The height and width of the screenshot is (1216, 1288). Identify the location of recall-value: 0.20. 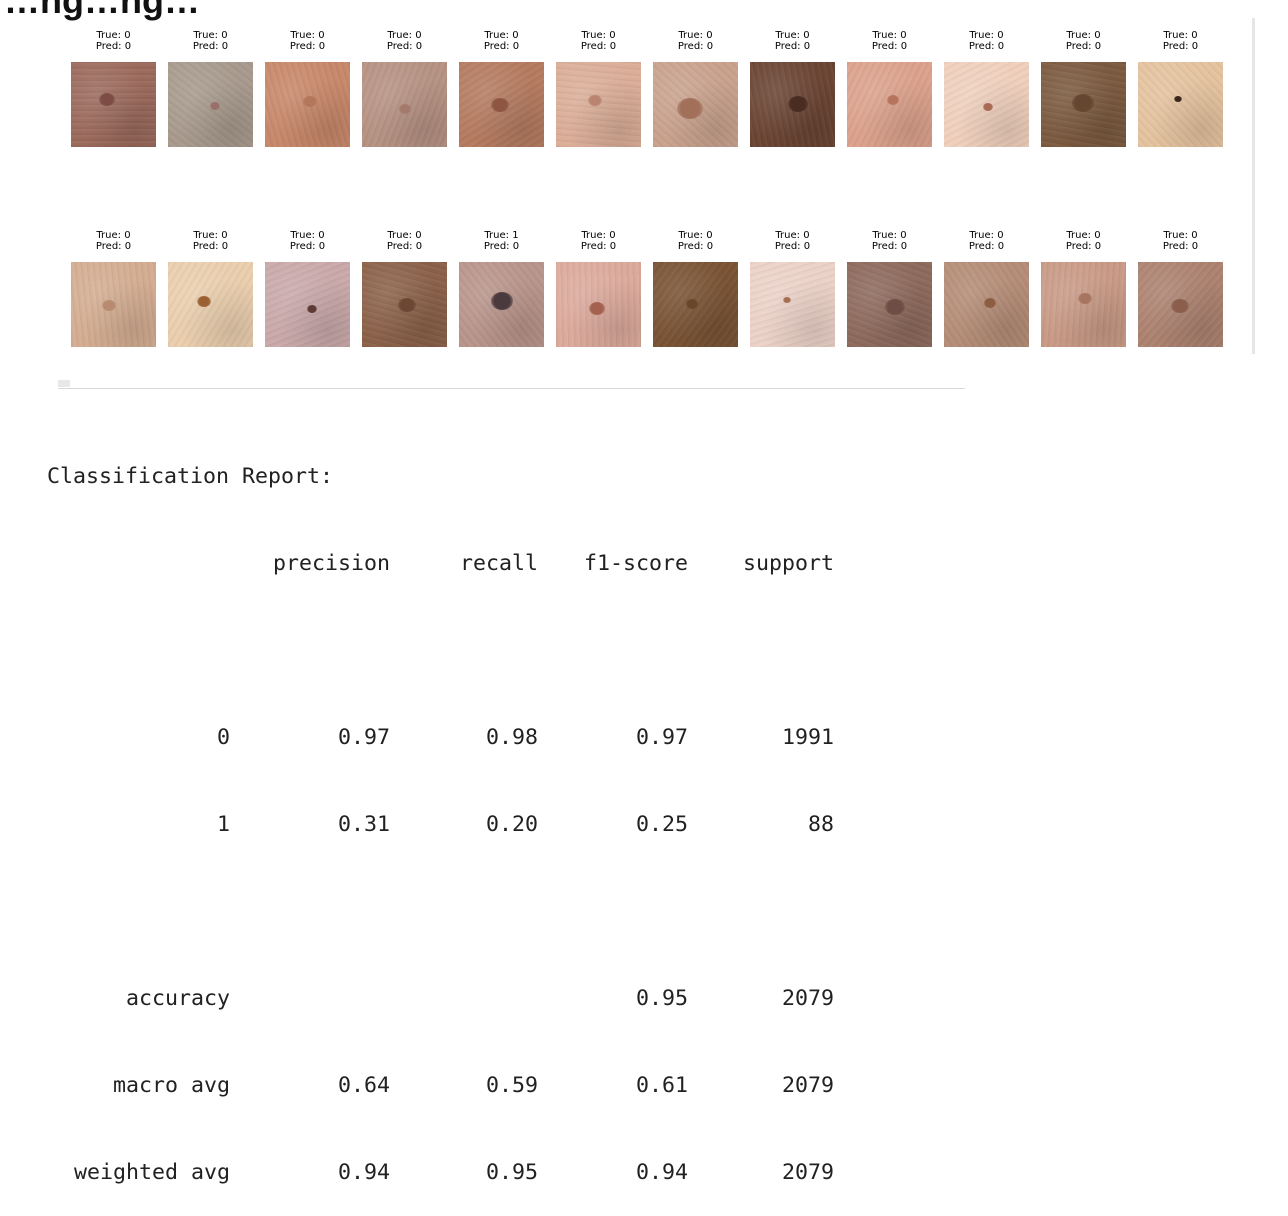
(511, 824).